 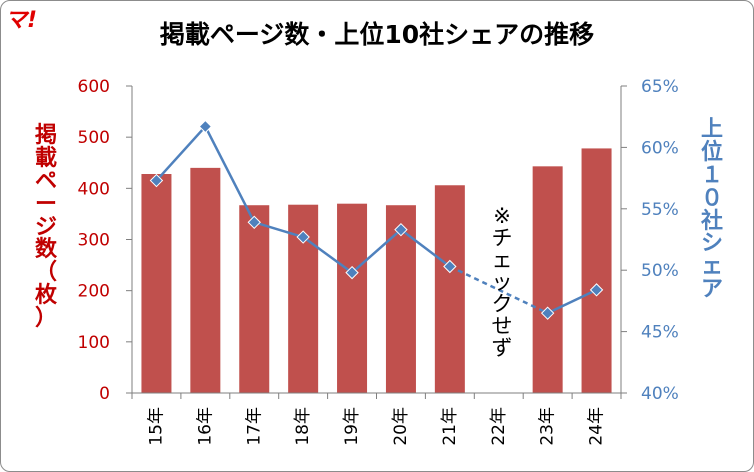 I want to click on left-tick-label: 500, so click(x=94, y=138).